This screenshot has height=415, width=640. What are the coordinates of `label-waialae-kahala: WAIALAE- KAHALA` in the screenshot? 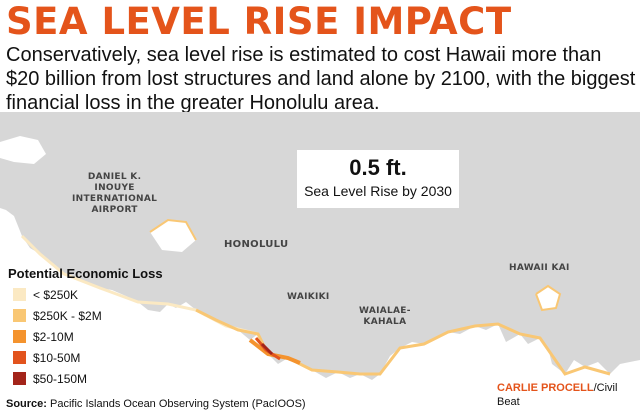 It's located at (385, 316).